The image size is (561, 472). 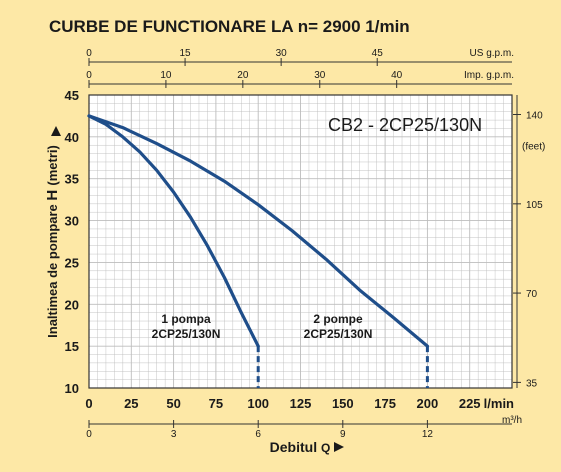 What do you see at coordinates (186, 53) in the screenshot?
I see `top-axis-tick-label: 15` at bounding box center [186, 53].